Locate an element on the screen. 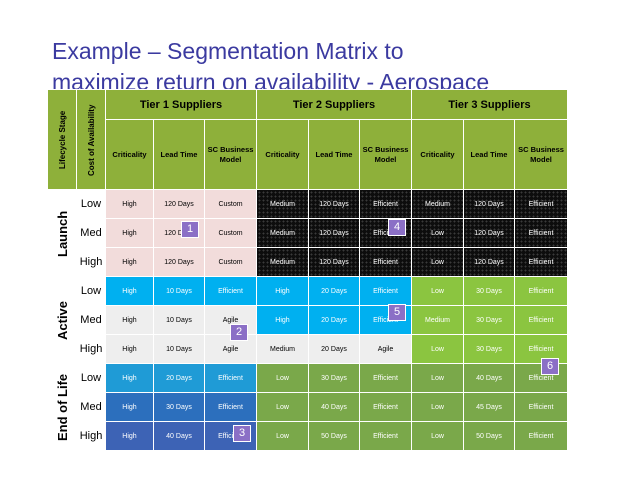 Image resolution: width=638 pixels, height=479 pixels. matrix-cell: Agile is located at coordinates (385, 349).